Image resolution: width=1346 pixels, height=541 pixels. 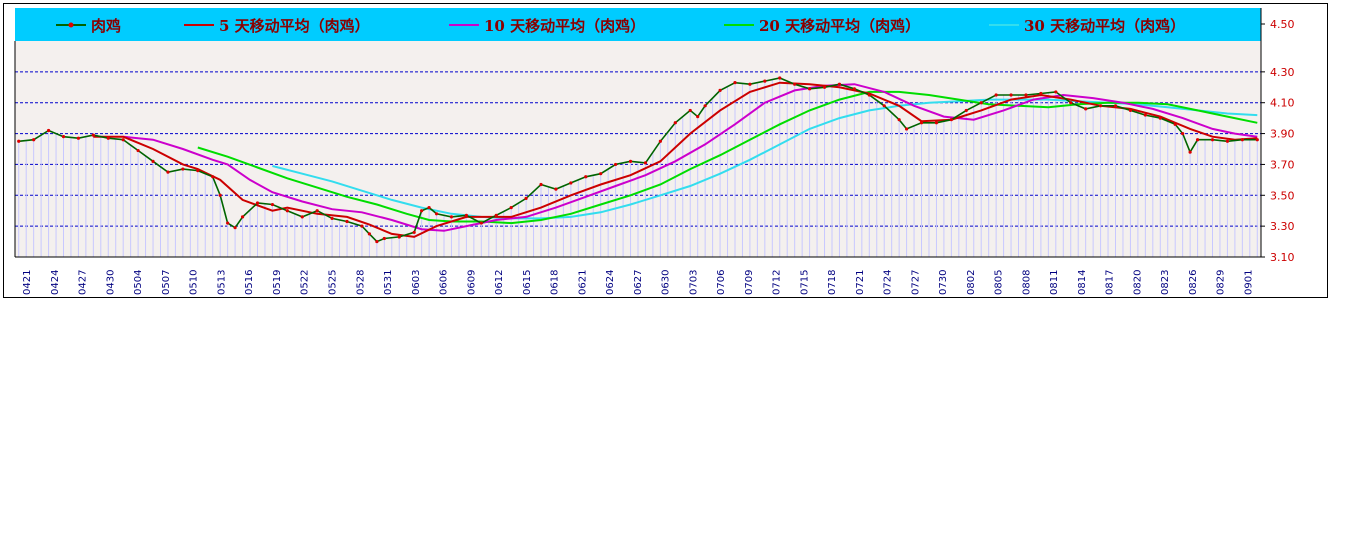 What do you see at coordinates (1104, 26) in the screenshot?
I see `legend-label: 30 天移动平均（肉鸡）` at bounding box center [1104, 26].